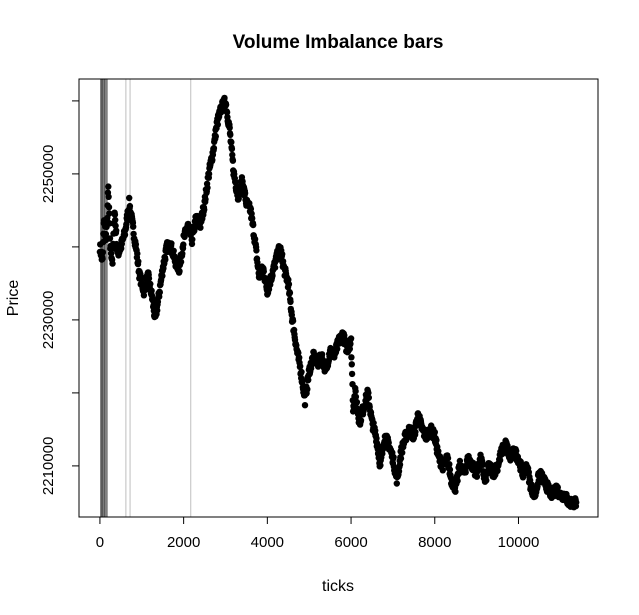  What do you see at coordinates (13, 298) in the screenshot?
I see `y-axis-label: Price` at bounding box center [13, 298].